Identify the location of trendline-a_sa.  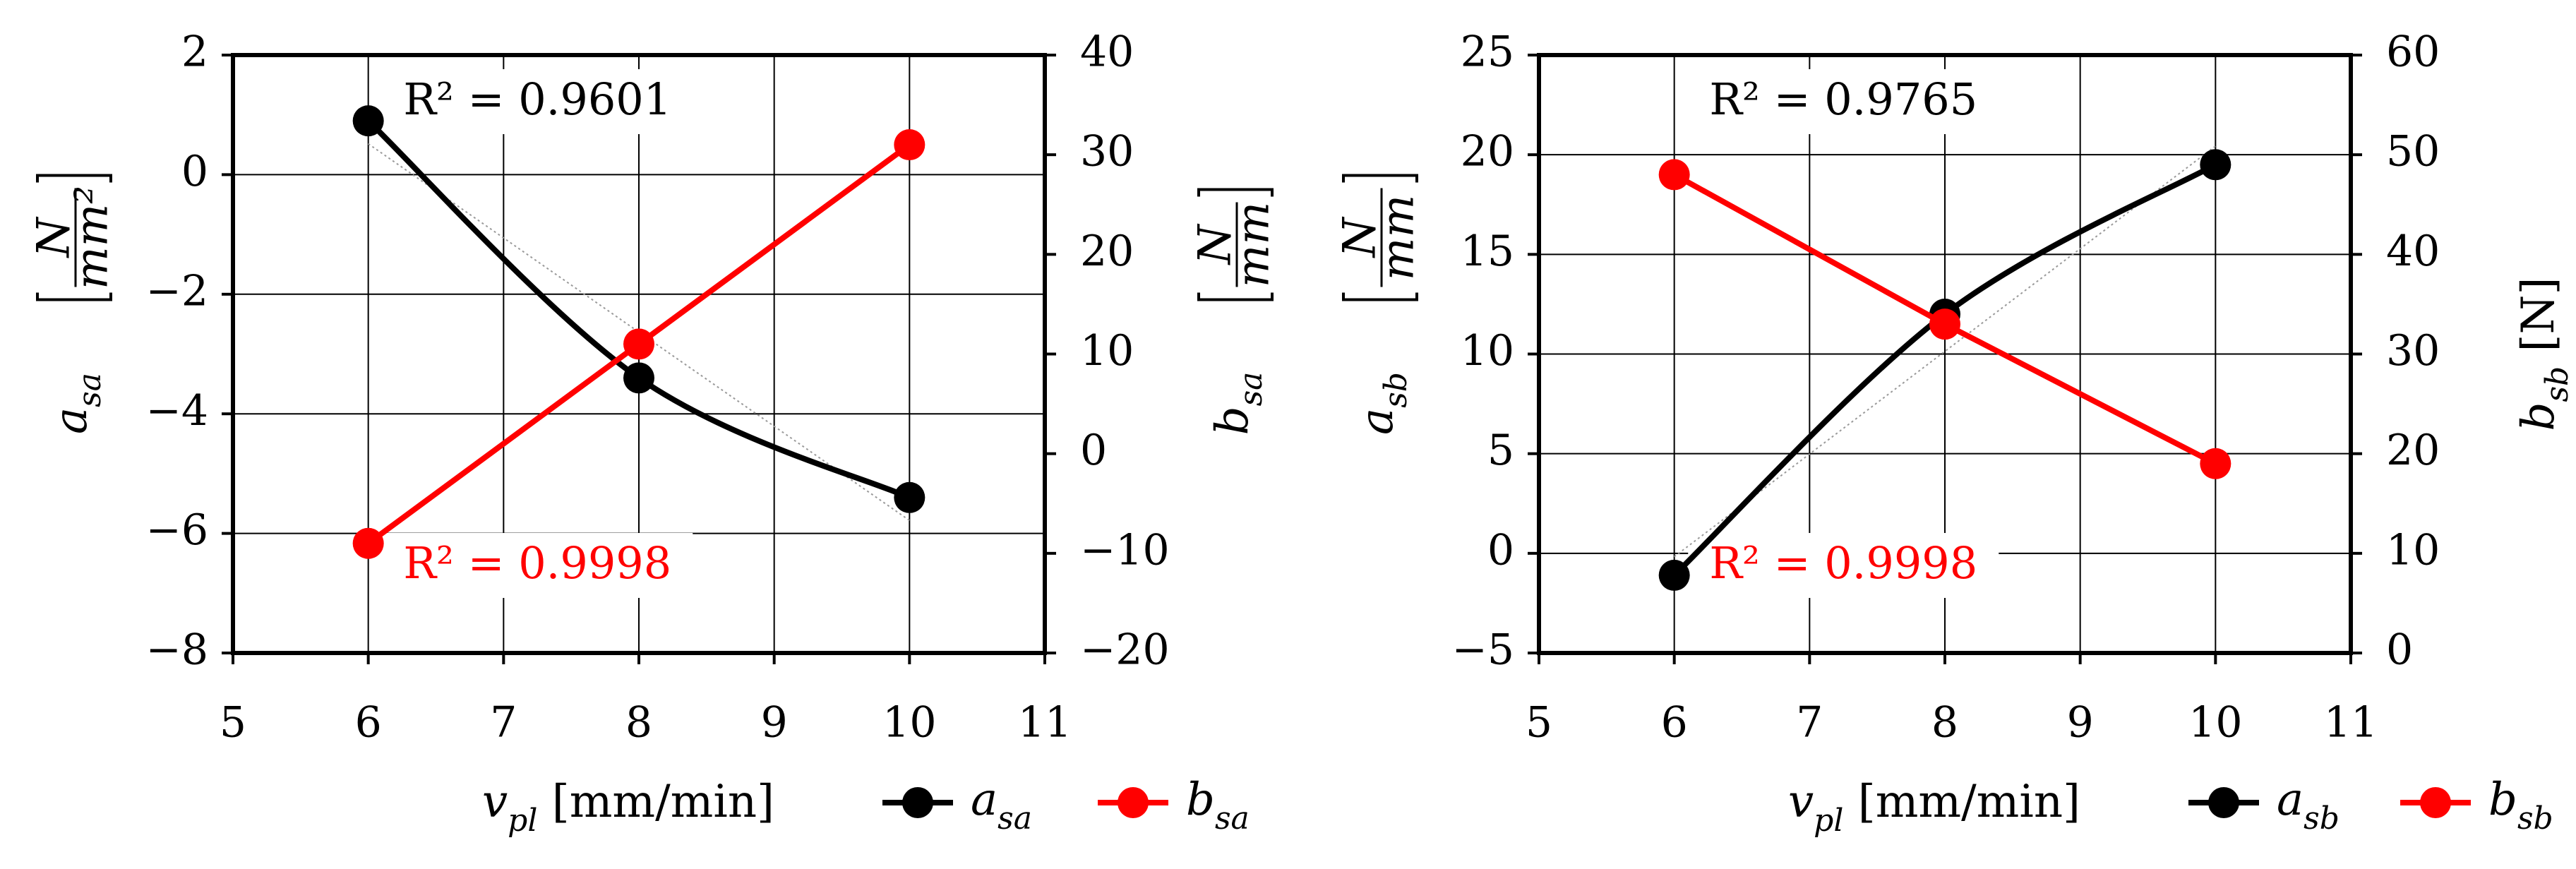
(639, 332).